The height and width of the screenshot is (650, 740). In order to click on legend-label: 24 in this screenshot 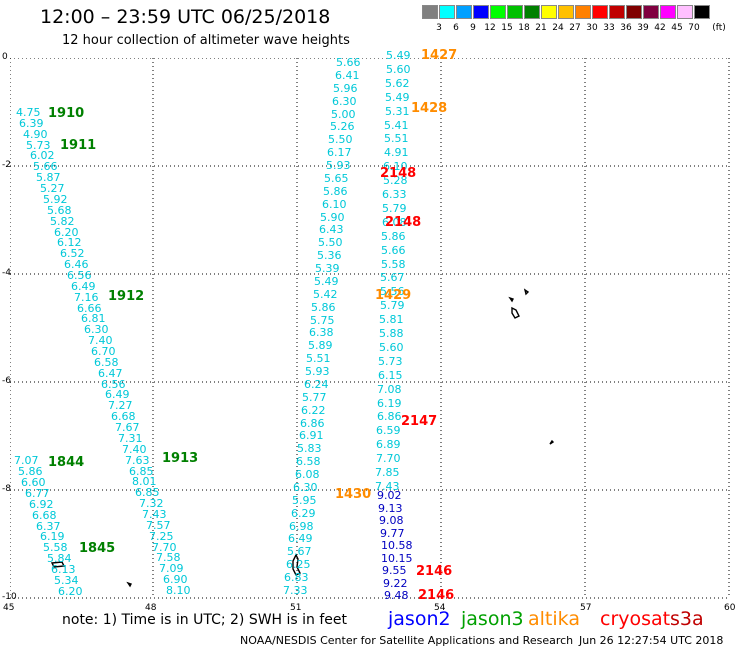, I will do `click(558, 28)`.